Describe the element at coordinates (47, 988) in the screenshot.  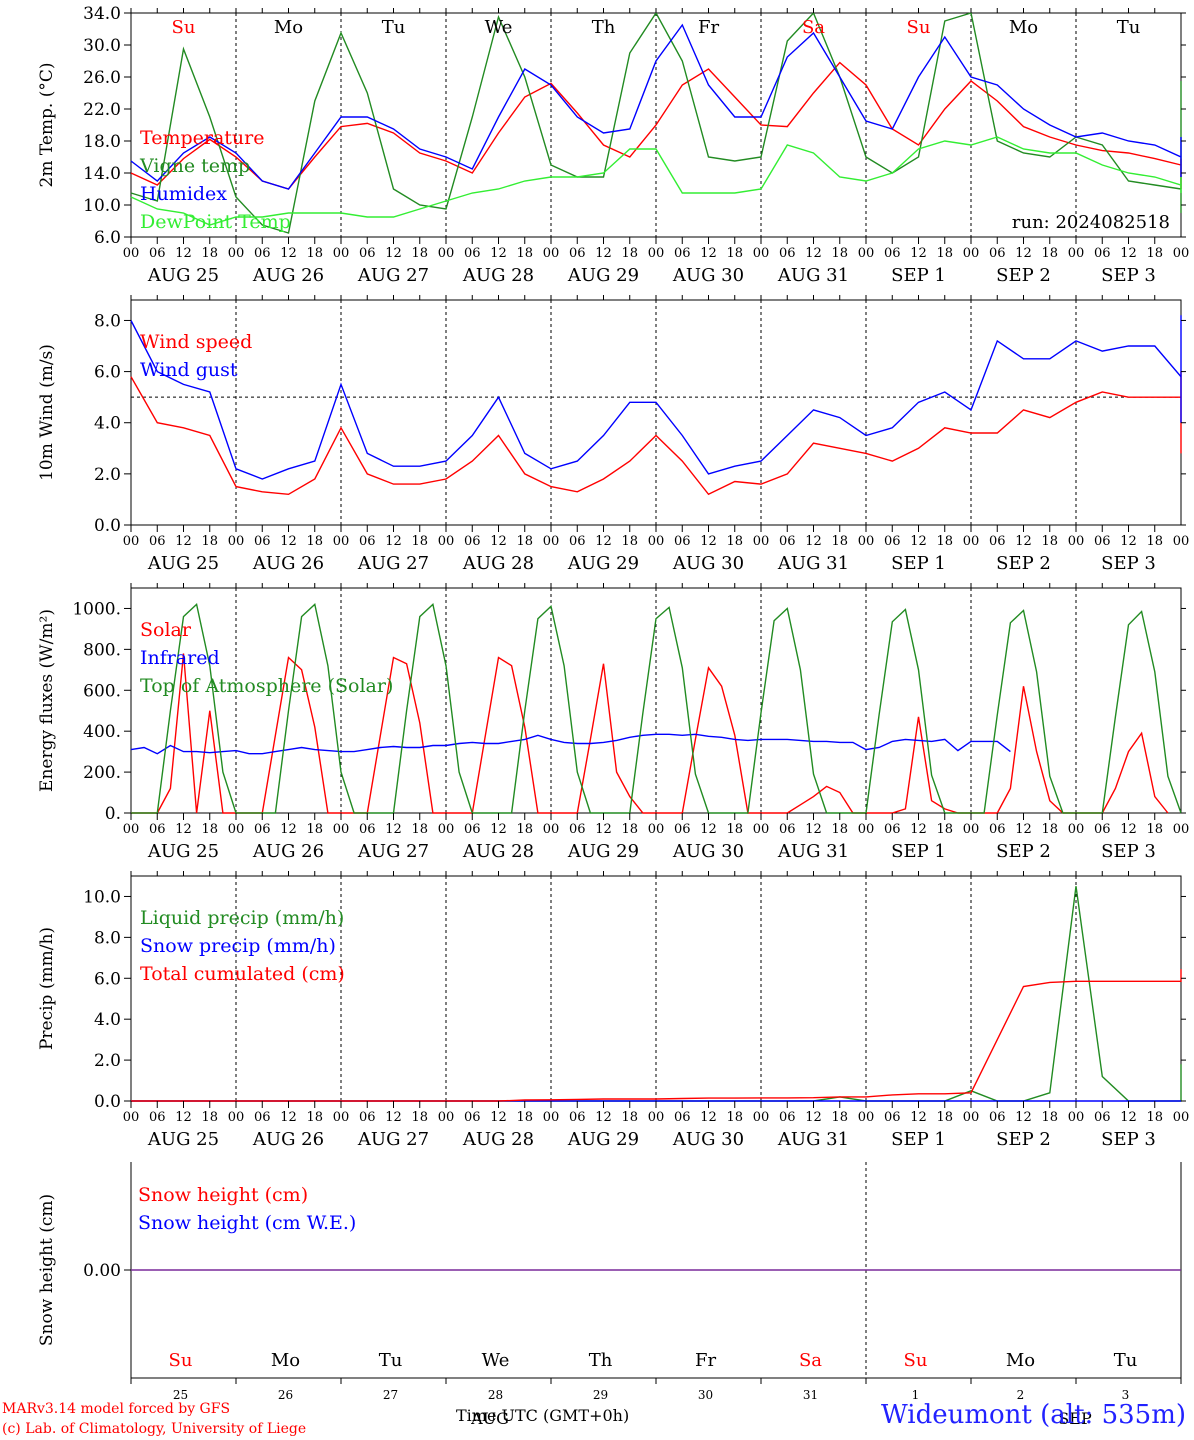
I see `y-axis-label: Precip (mm/h)` at that location.